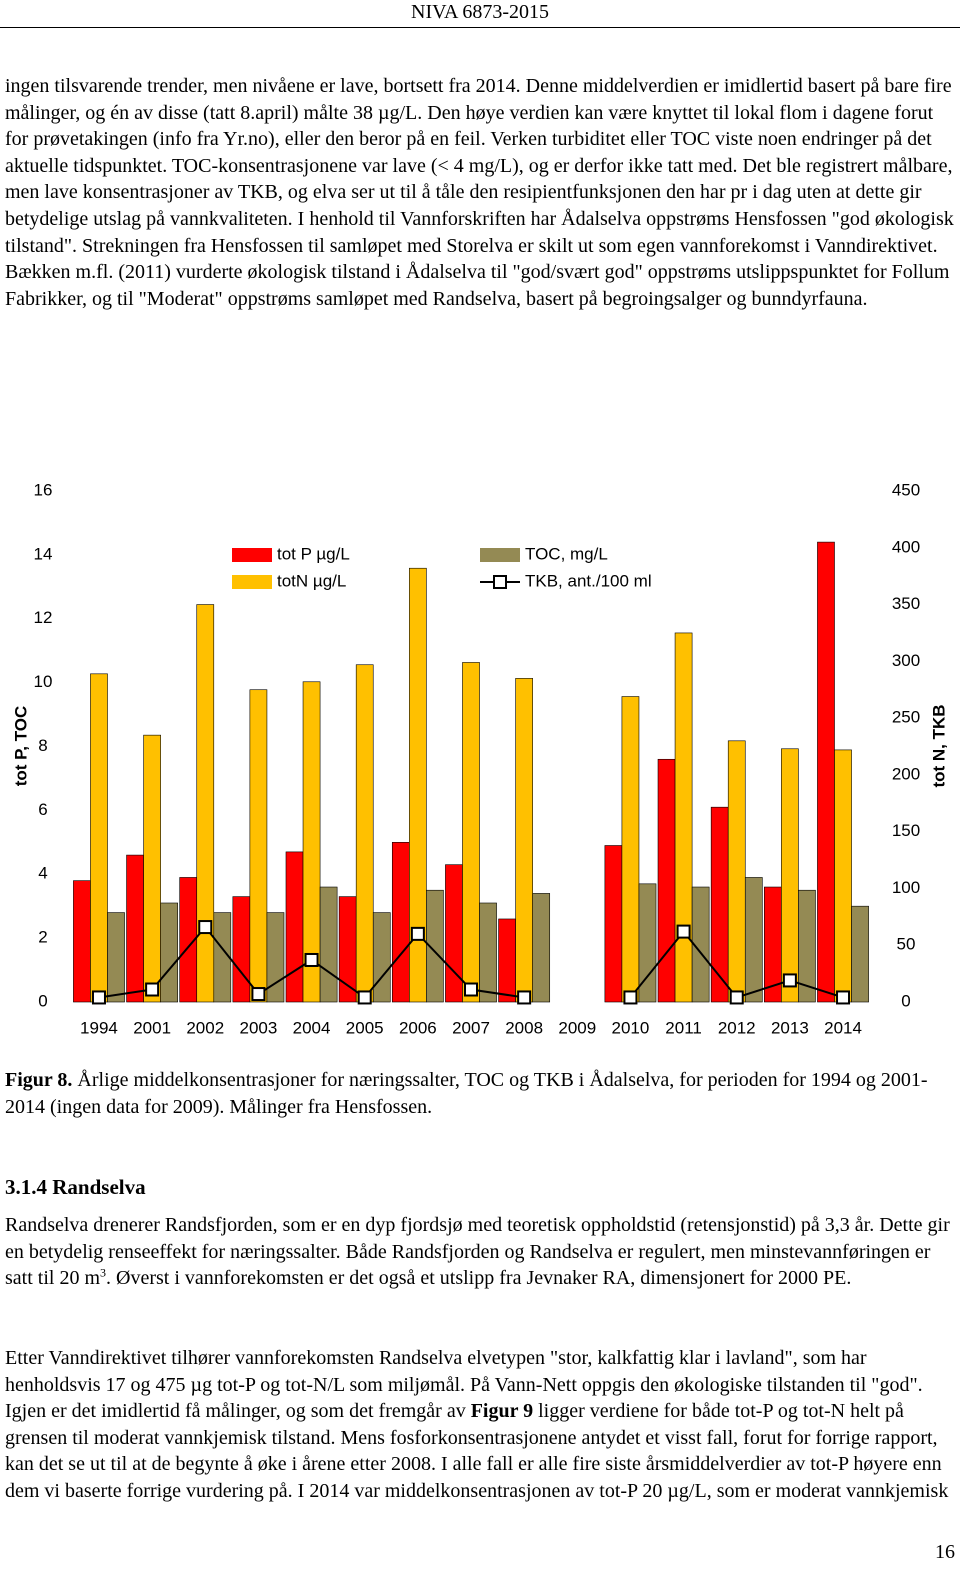 The image size is (960, 1569). I want to click on y2-tick-label: 50, so click(906, 944).